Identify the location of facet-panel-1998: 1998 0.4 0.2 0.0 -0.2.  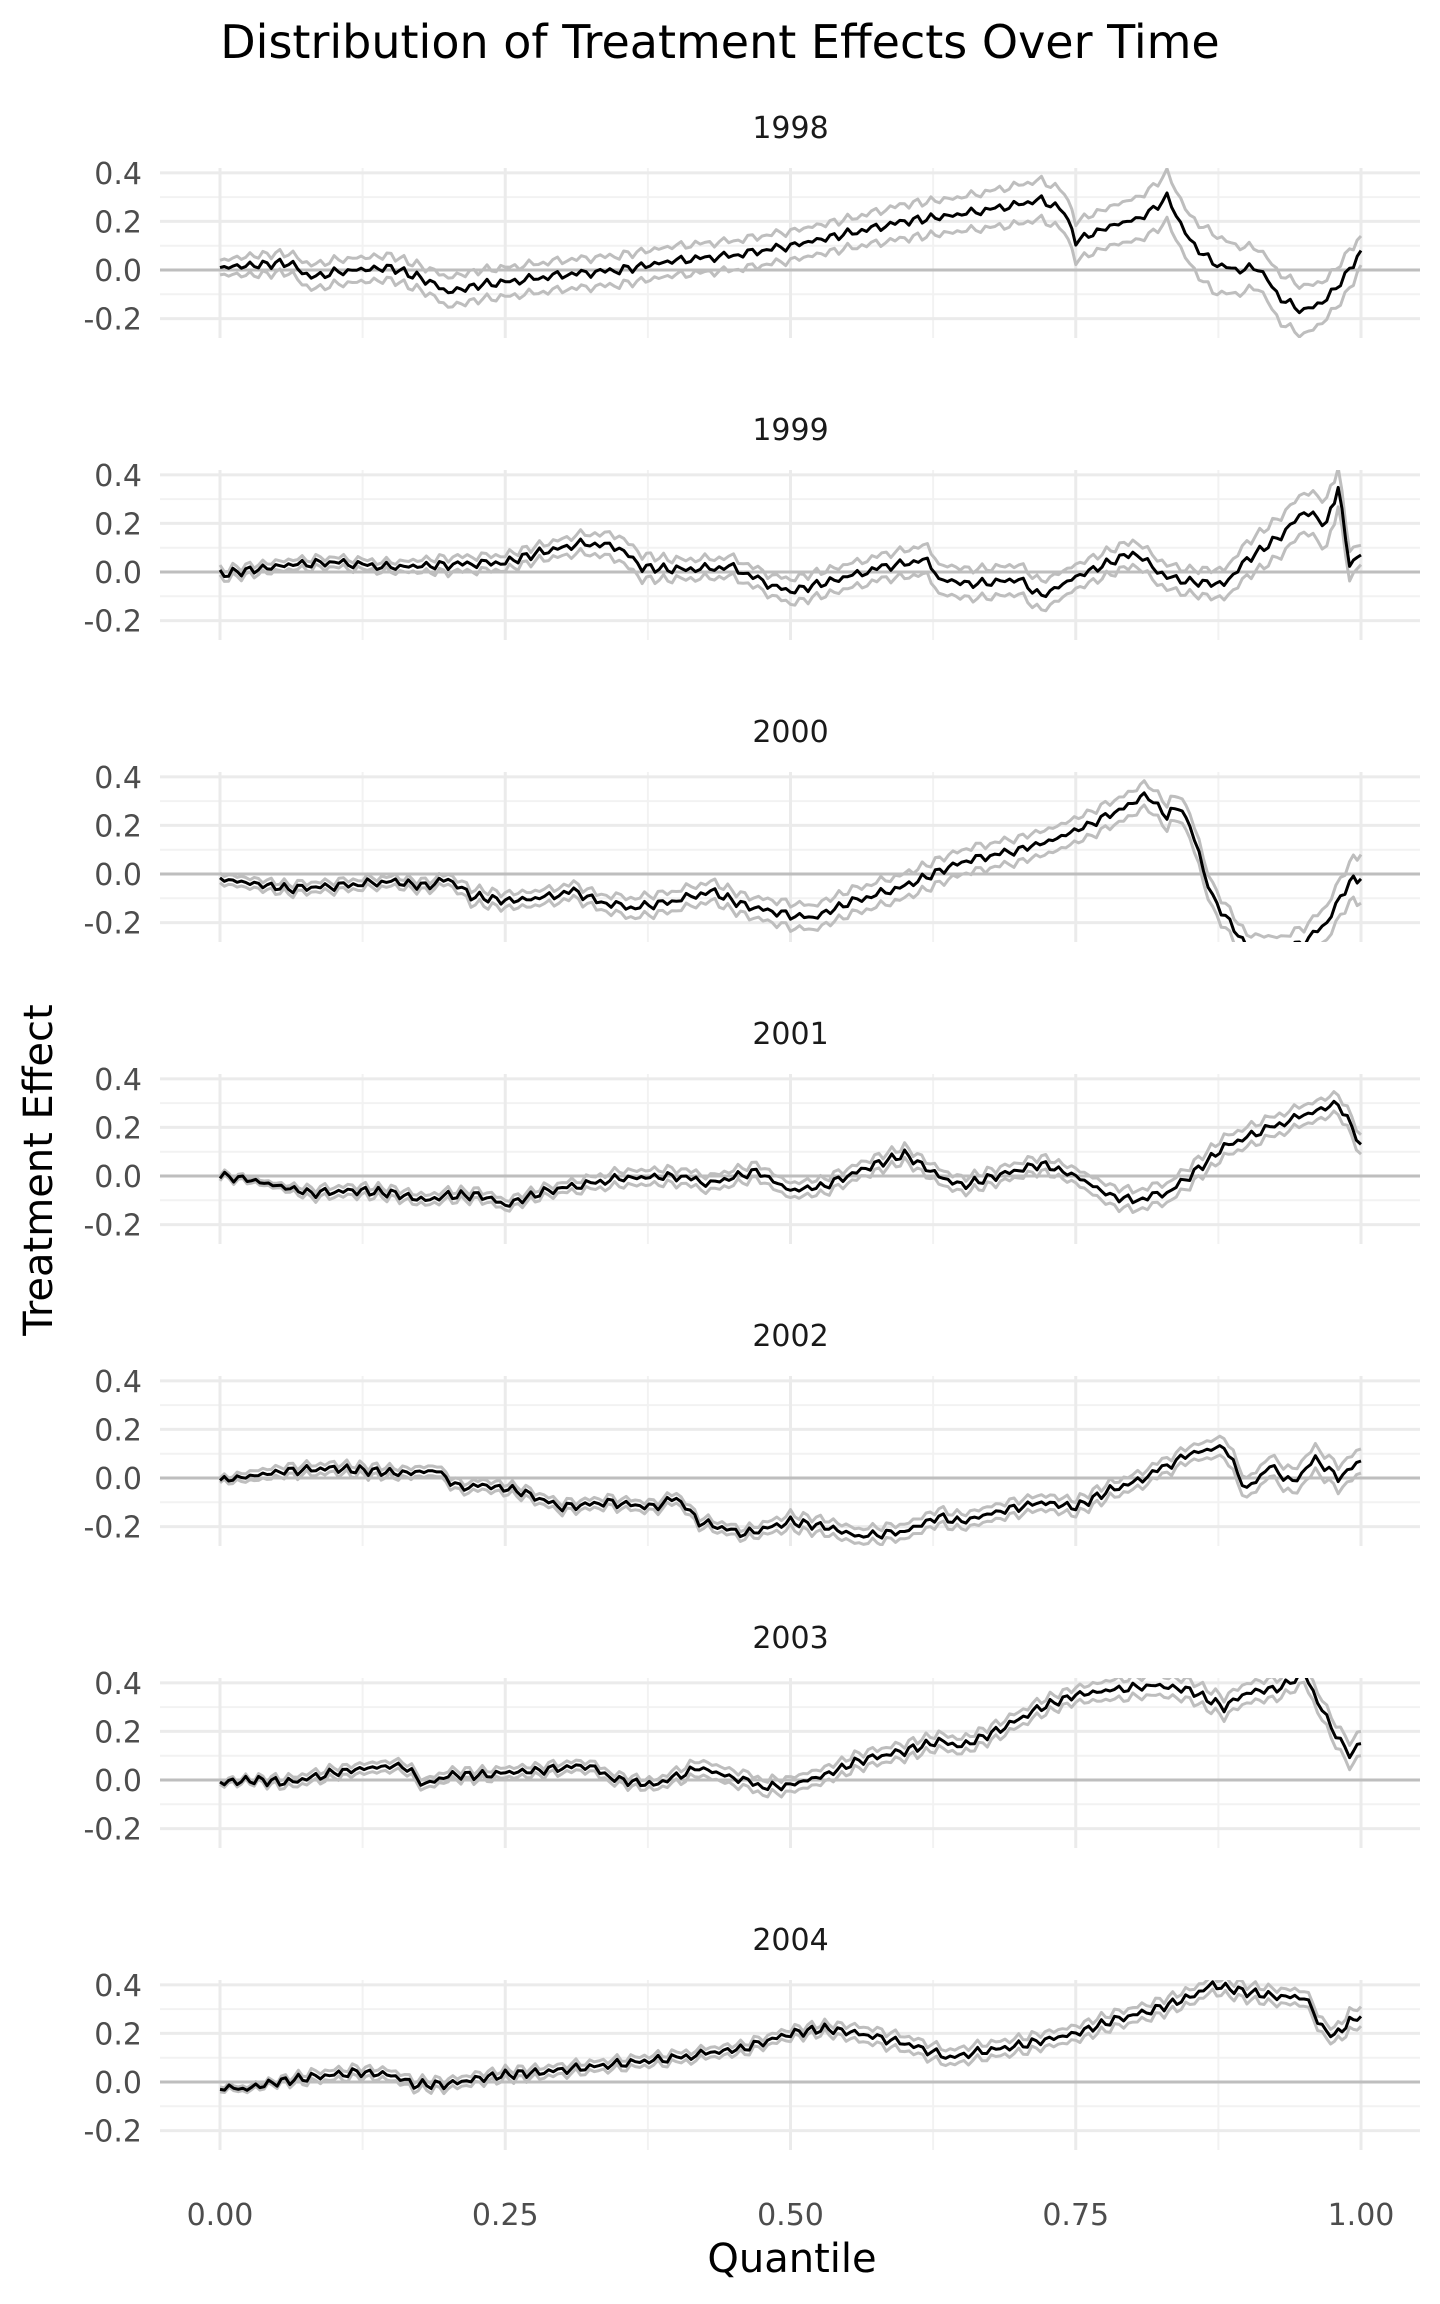
(751, 224).